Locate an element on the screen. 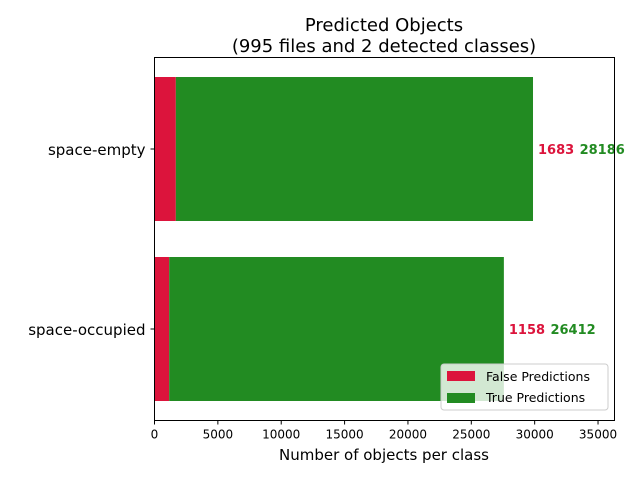  x-axis-ticks: 0 5000 10000 15000 20000 25000 30000 35000 is located at coordinates (384, 431).